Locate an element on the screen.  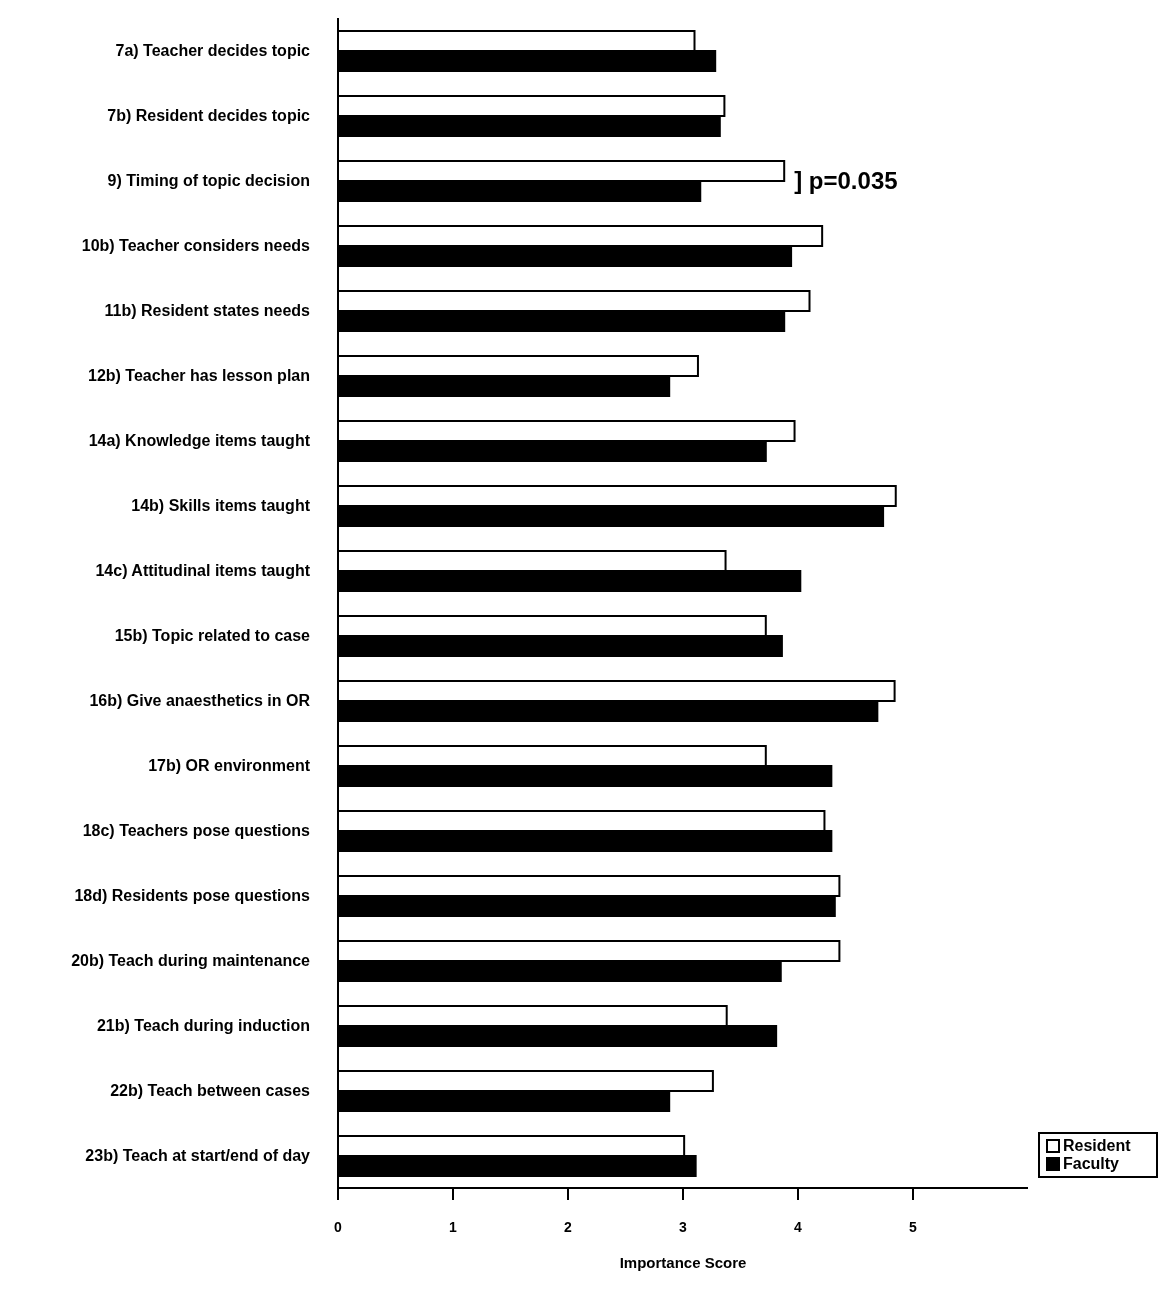
y-tick-label: 14a) Knowledge items taught is located at coordinates (199, 441).